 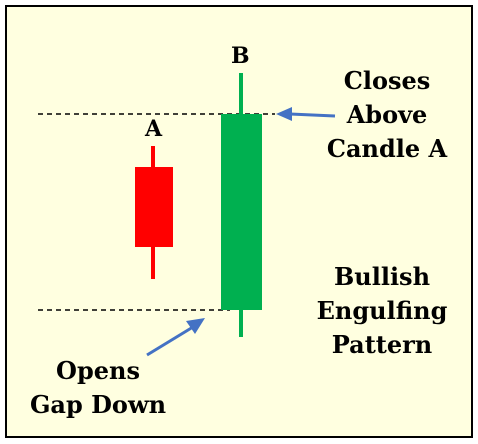 I want to click on pattern-line: Engulfing, so click(x=382, y=310).